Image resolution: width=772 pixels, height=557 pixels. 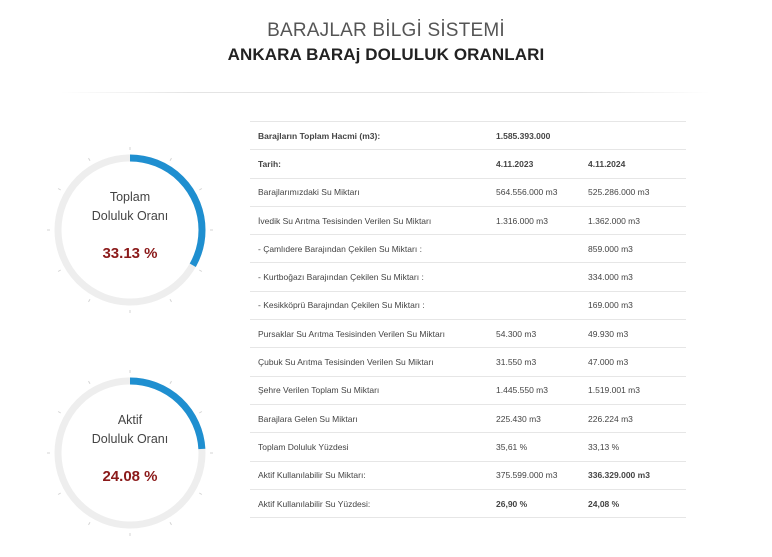 I want to click on gauge-value: 24.08 %, so click(x=130, y=476).